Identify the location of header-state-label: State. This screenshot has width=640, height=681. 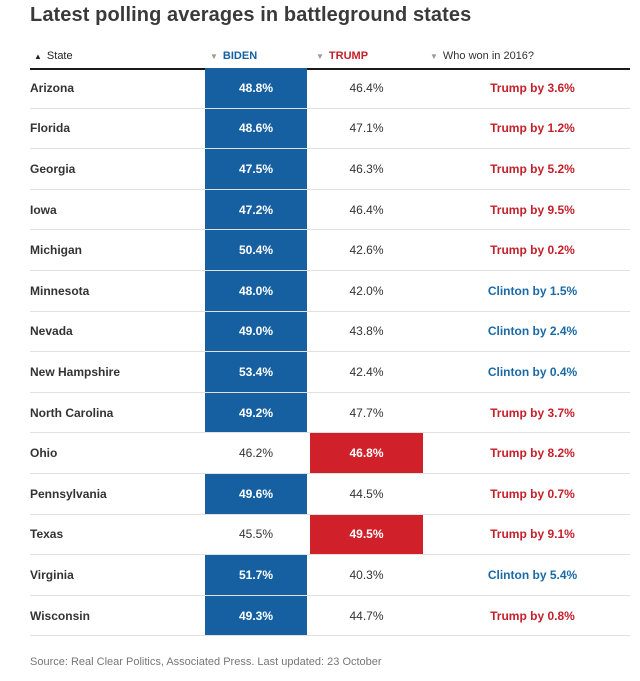
(59, 56).